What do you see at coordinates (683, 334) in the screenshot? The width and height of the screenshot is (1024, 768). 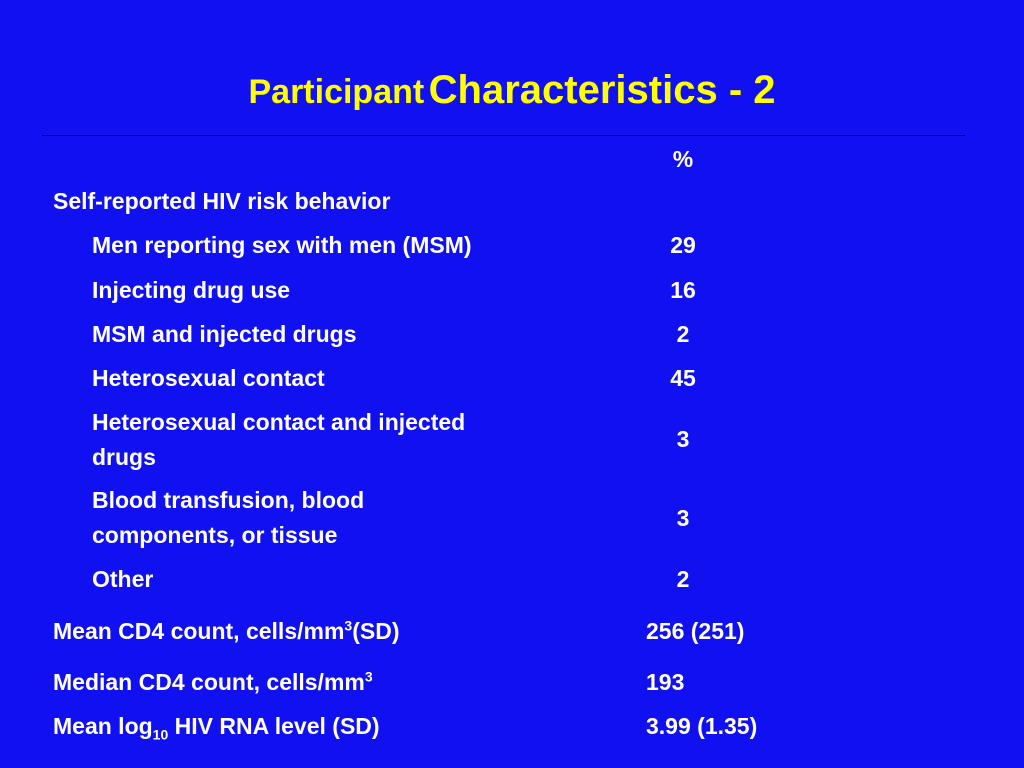 I see `row-value-msm-injected-drugs: 2` at bounding box center [683, 334].